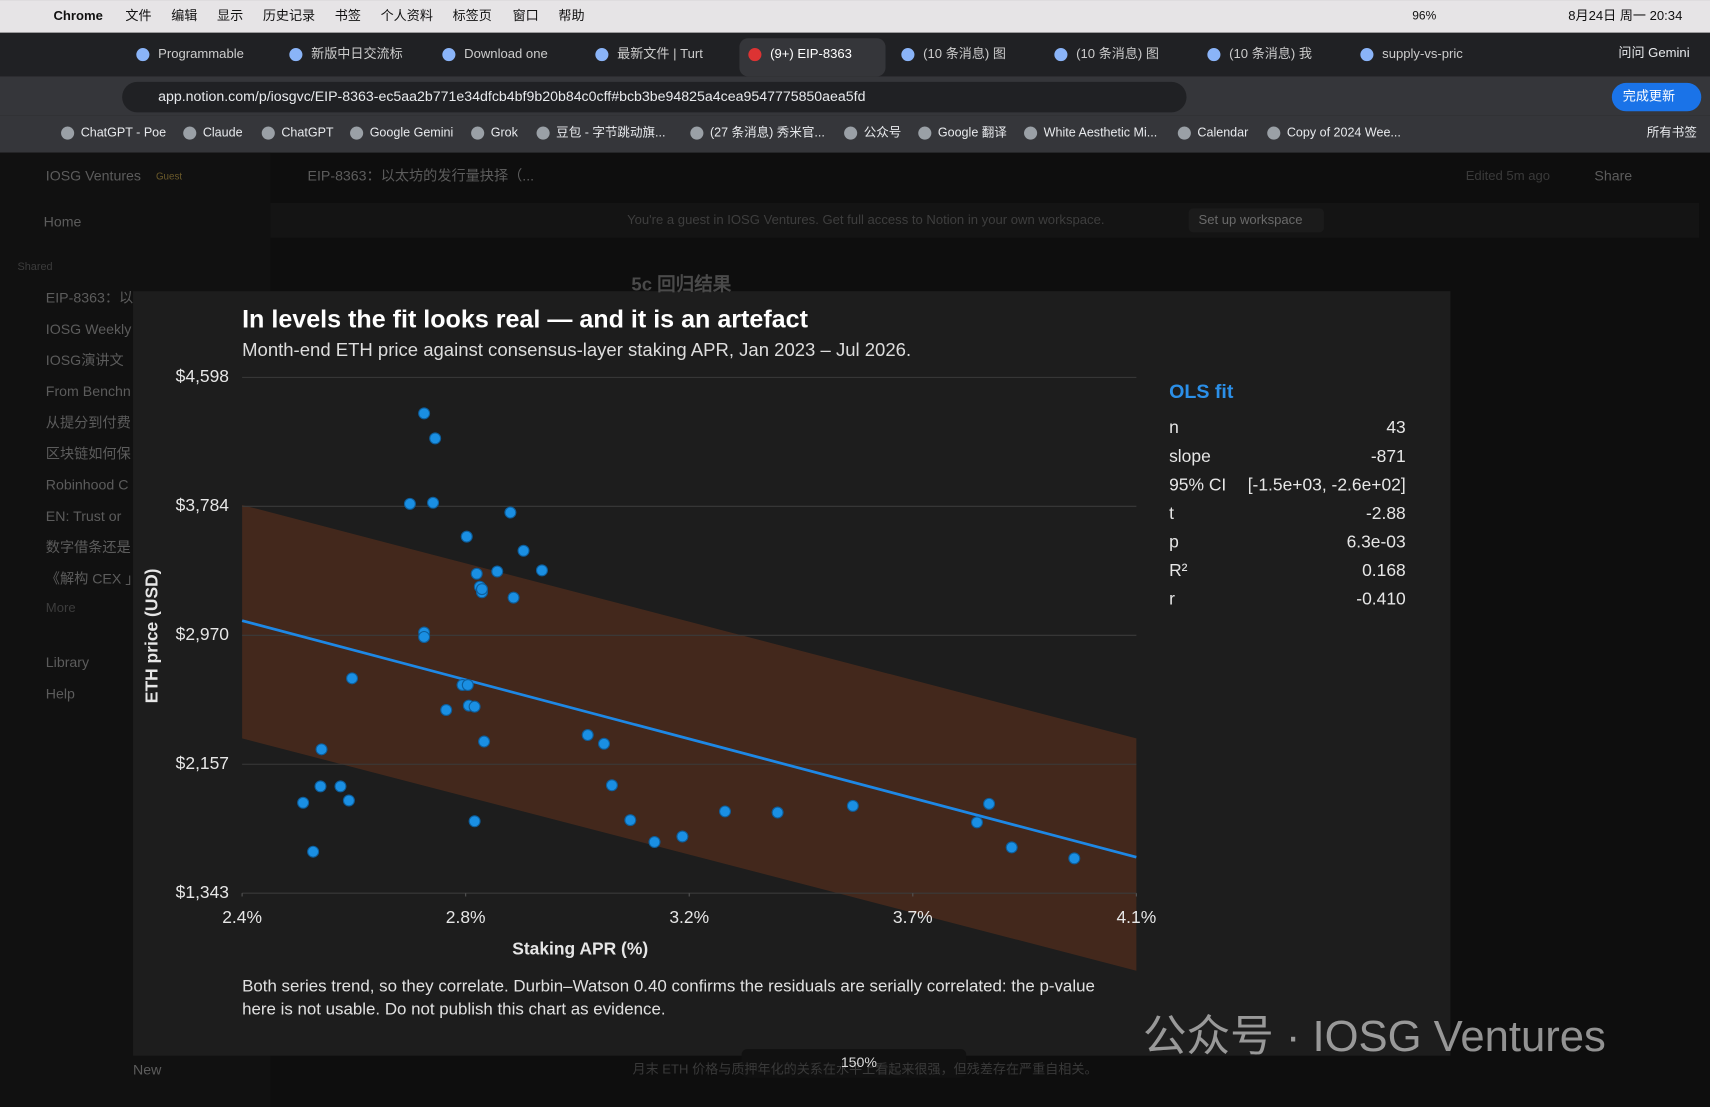 The image size is (1710, 1107). I want to click on page-link: EN: Trust or, so click(84, 517).